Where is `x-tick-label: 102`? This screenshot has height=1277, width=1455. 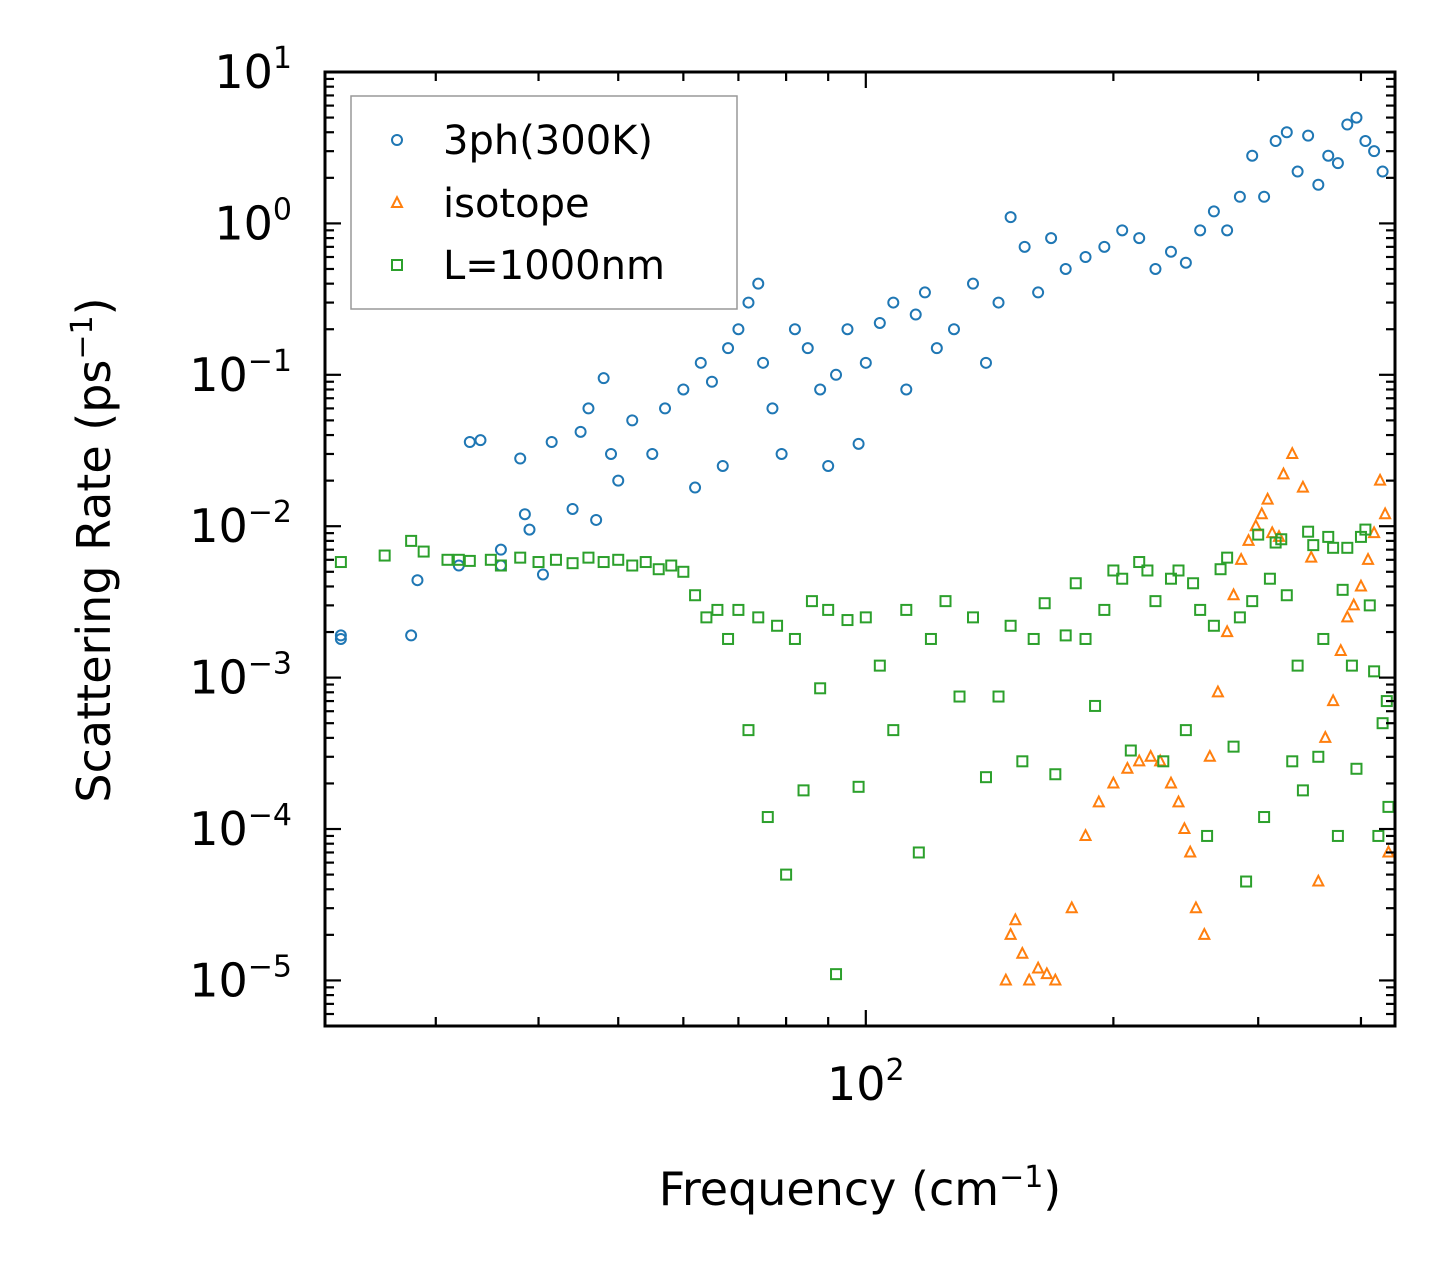
x-tick-label: 102 is located at coordinates (866, 1082).